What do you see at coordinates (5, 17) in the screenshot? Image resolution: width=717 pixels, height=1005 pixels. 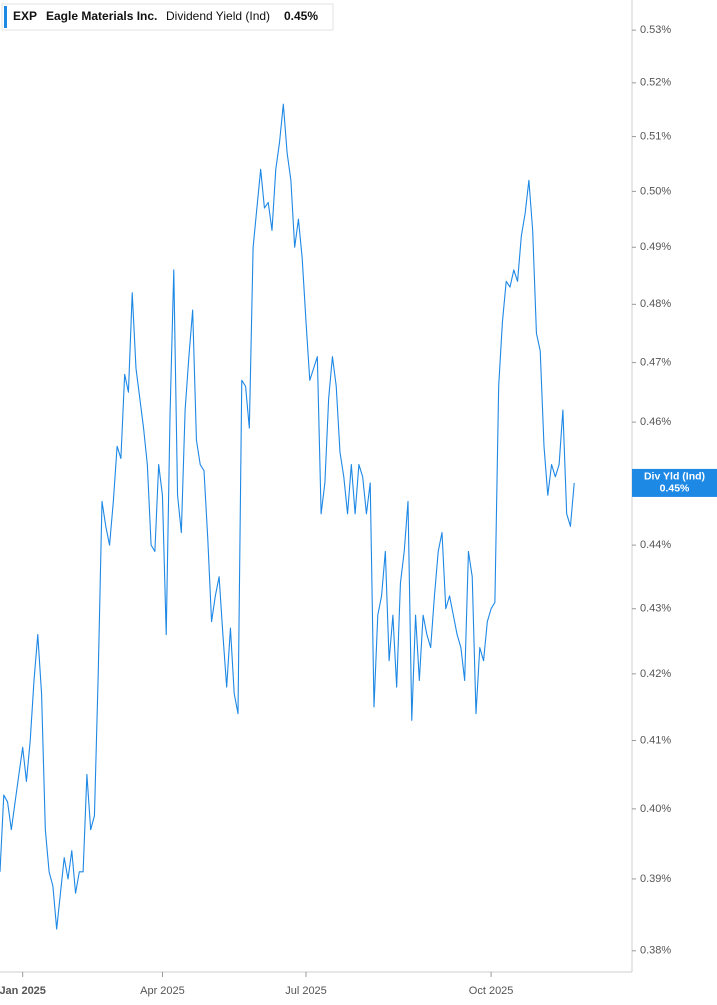 I see `legend-swatch` at bounding box center [5, 17].